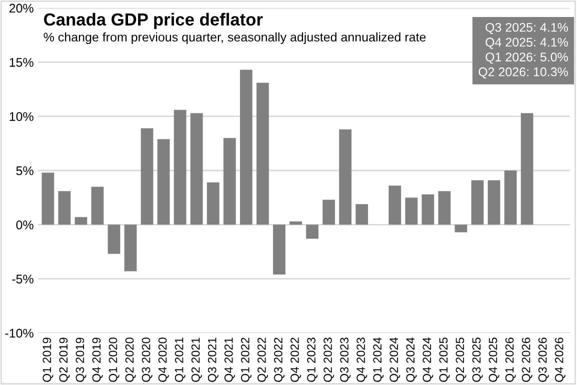 The height and width of the screenshot is (385, 577). Describe the element at coordinates (378, 360) in the screenshot. I see `x-tick-label: Q1 2024` at that location.